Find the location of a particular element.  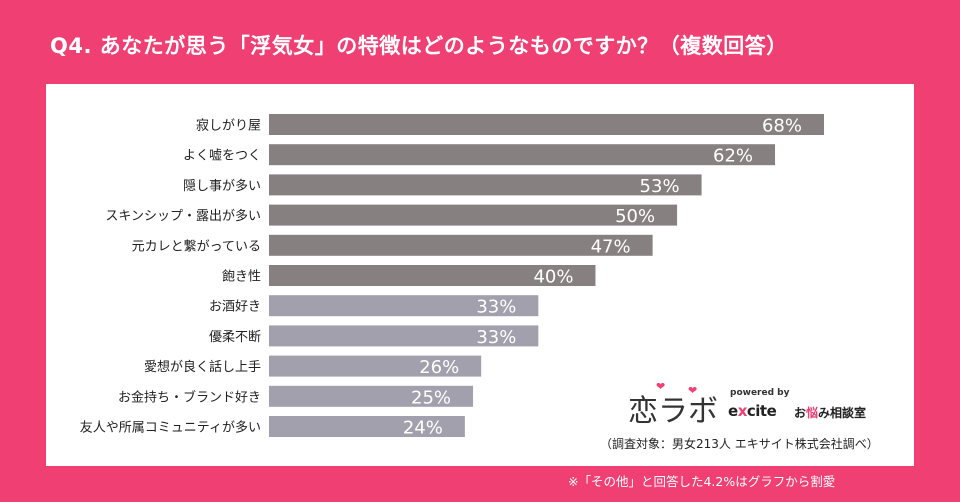

value-label: 68% is located at coordinates (782, 126).